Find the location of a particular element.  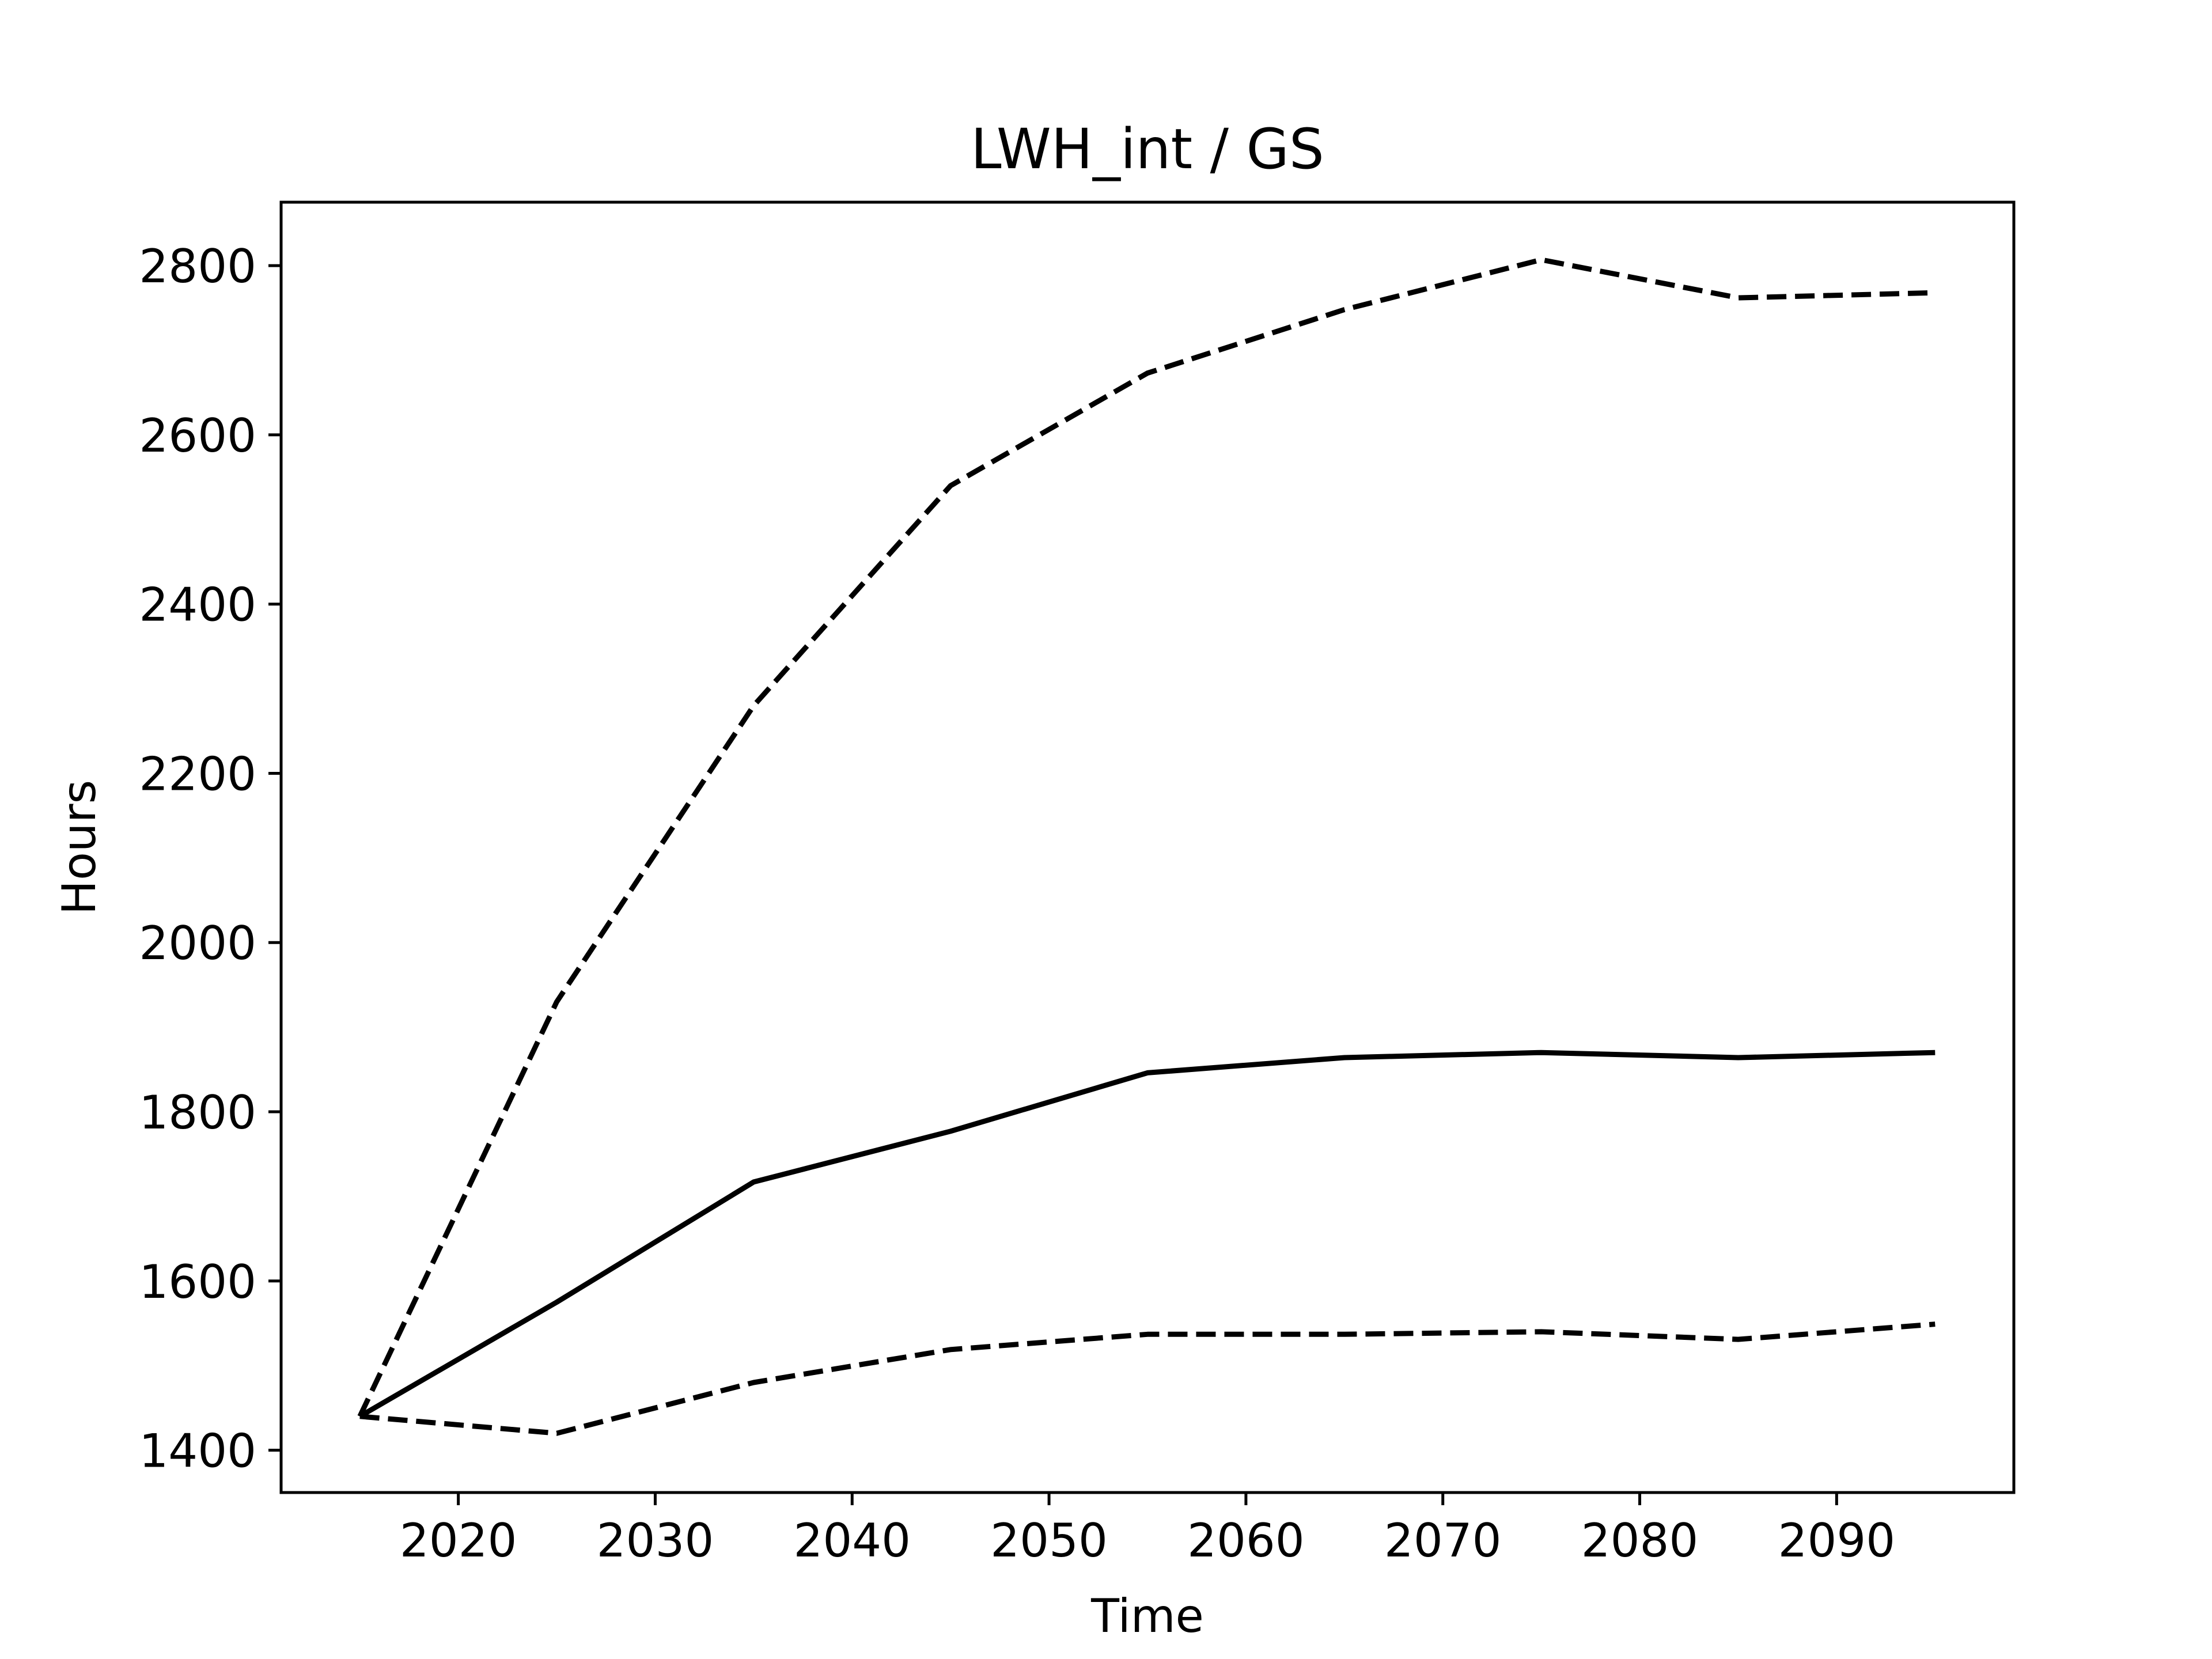

x-tick-label: 2040 is located at coordinates (852, 1540).